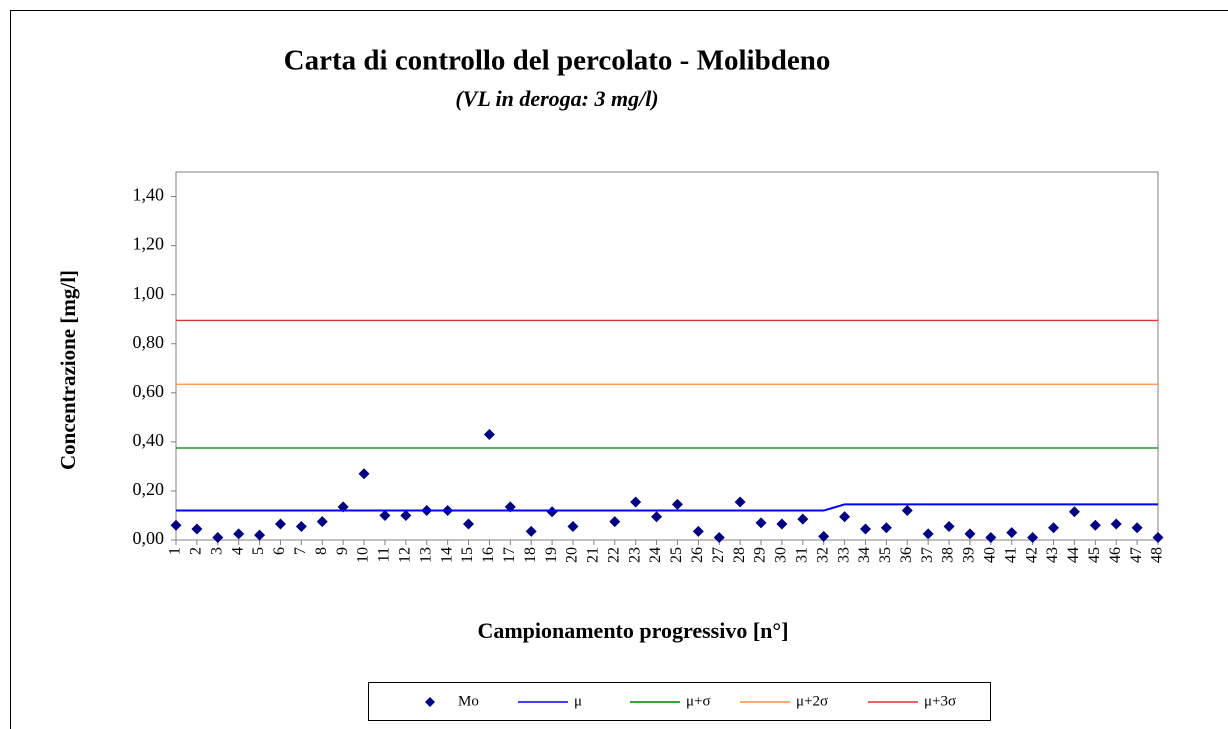 This screenshot has width=1228, height=729. Describe the element at coordinates (342, 551) in the screenshot. I see `x-tick-label: 9` at that location.